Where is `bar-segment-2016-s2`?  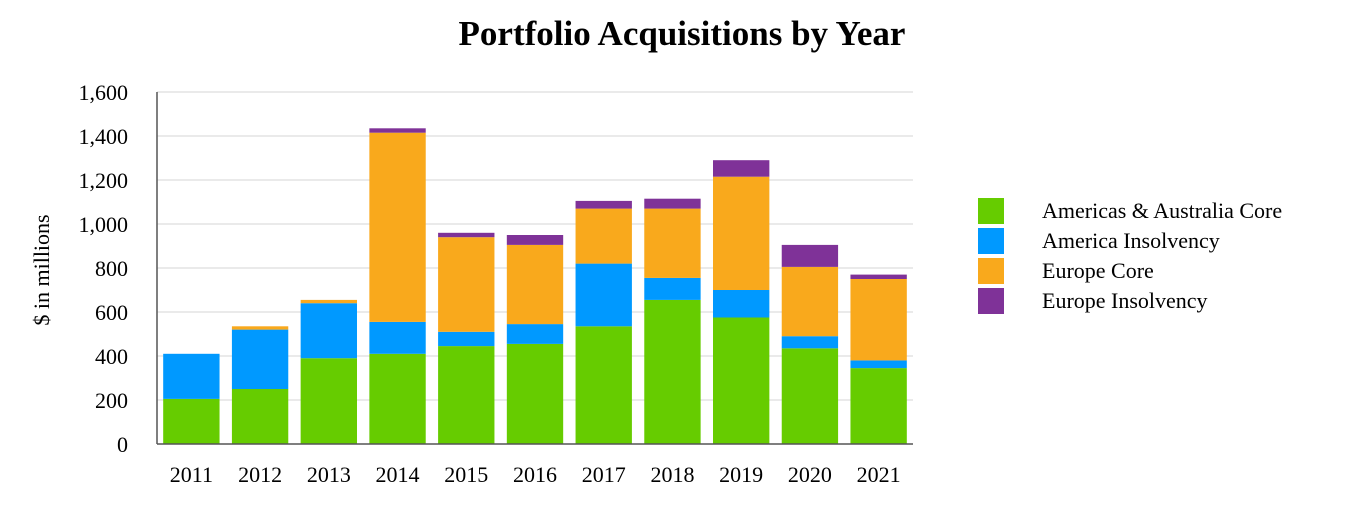
bar-segment-2016-s2 is located at coordinates (535, 284).